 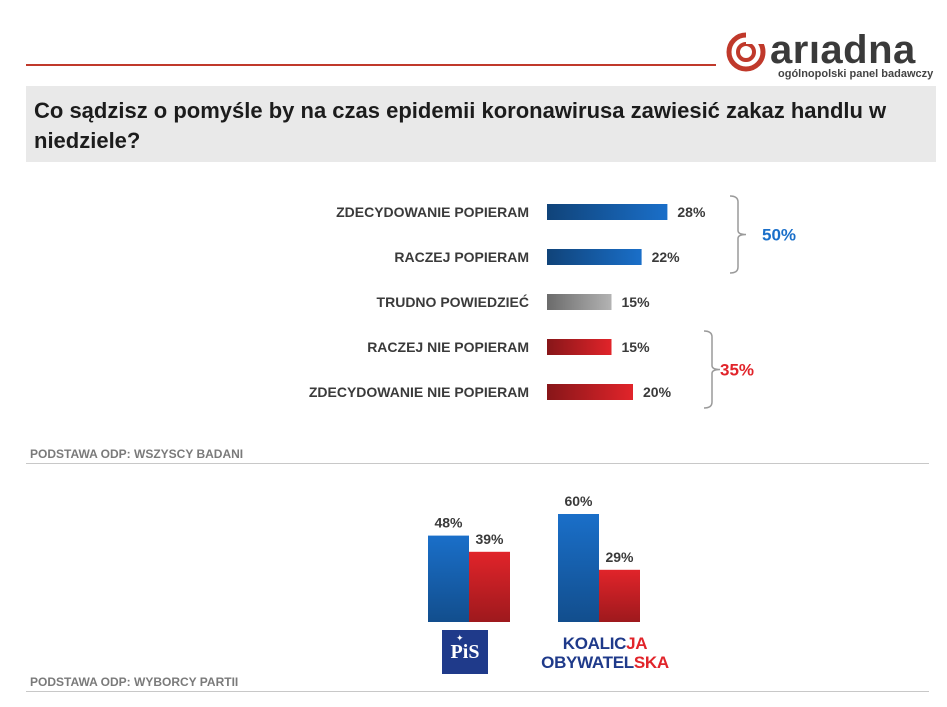 What do you see at coordinates (419, 392) in the screenshot?
I see `category-label: ZDECYDOWANIE NIE POPIERAM` at bounding box center [419, 392].